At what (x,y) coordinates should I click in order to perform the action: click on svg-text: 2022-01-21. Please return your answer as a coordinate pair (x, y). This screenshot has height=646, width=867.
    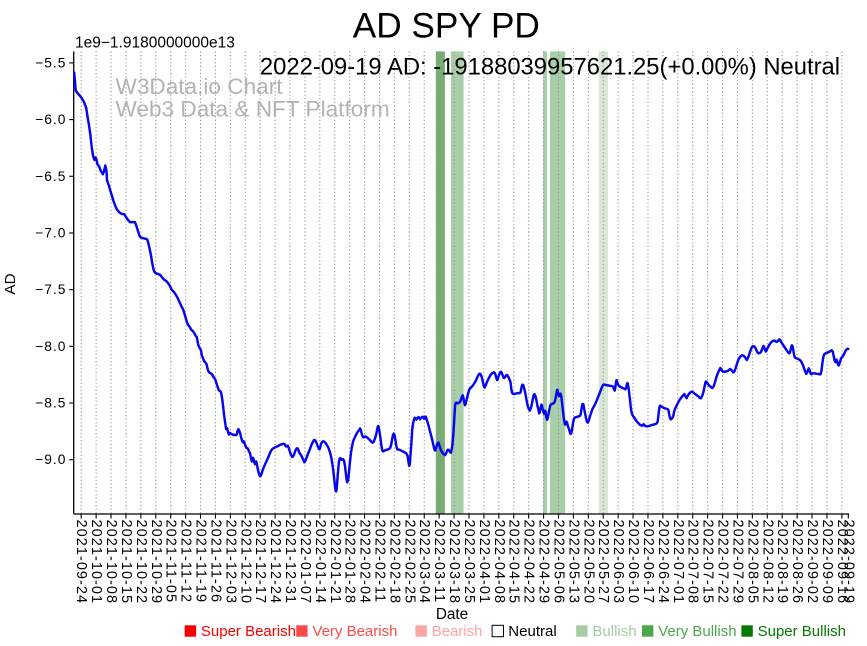
    Looking at the image, I should click on (335, 562).